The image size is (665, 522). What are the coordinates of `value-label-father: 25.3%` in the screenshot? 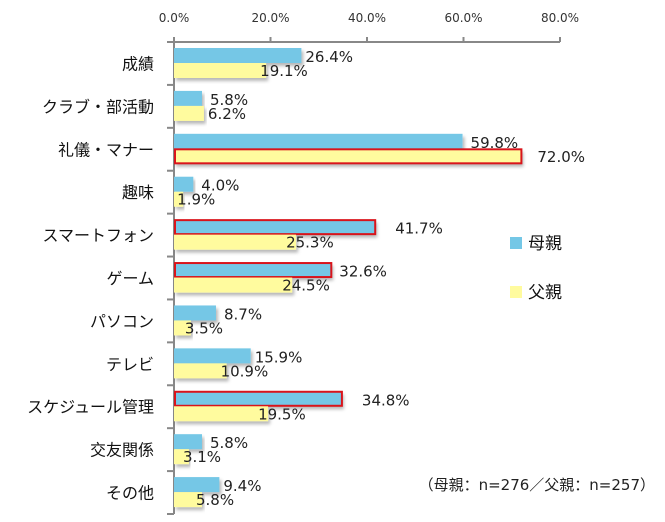 It's located at (310, 243).